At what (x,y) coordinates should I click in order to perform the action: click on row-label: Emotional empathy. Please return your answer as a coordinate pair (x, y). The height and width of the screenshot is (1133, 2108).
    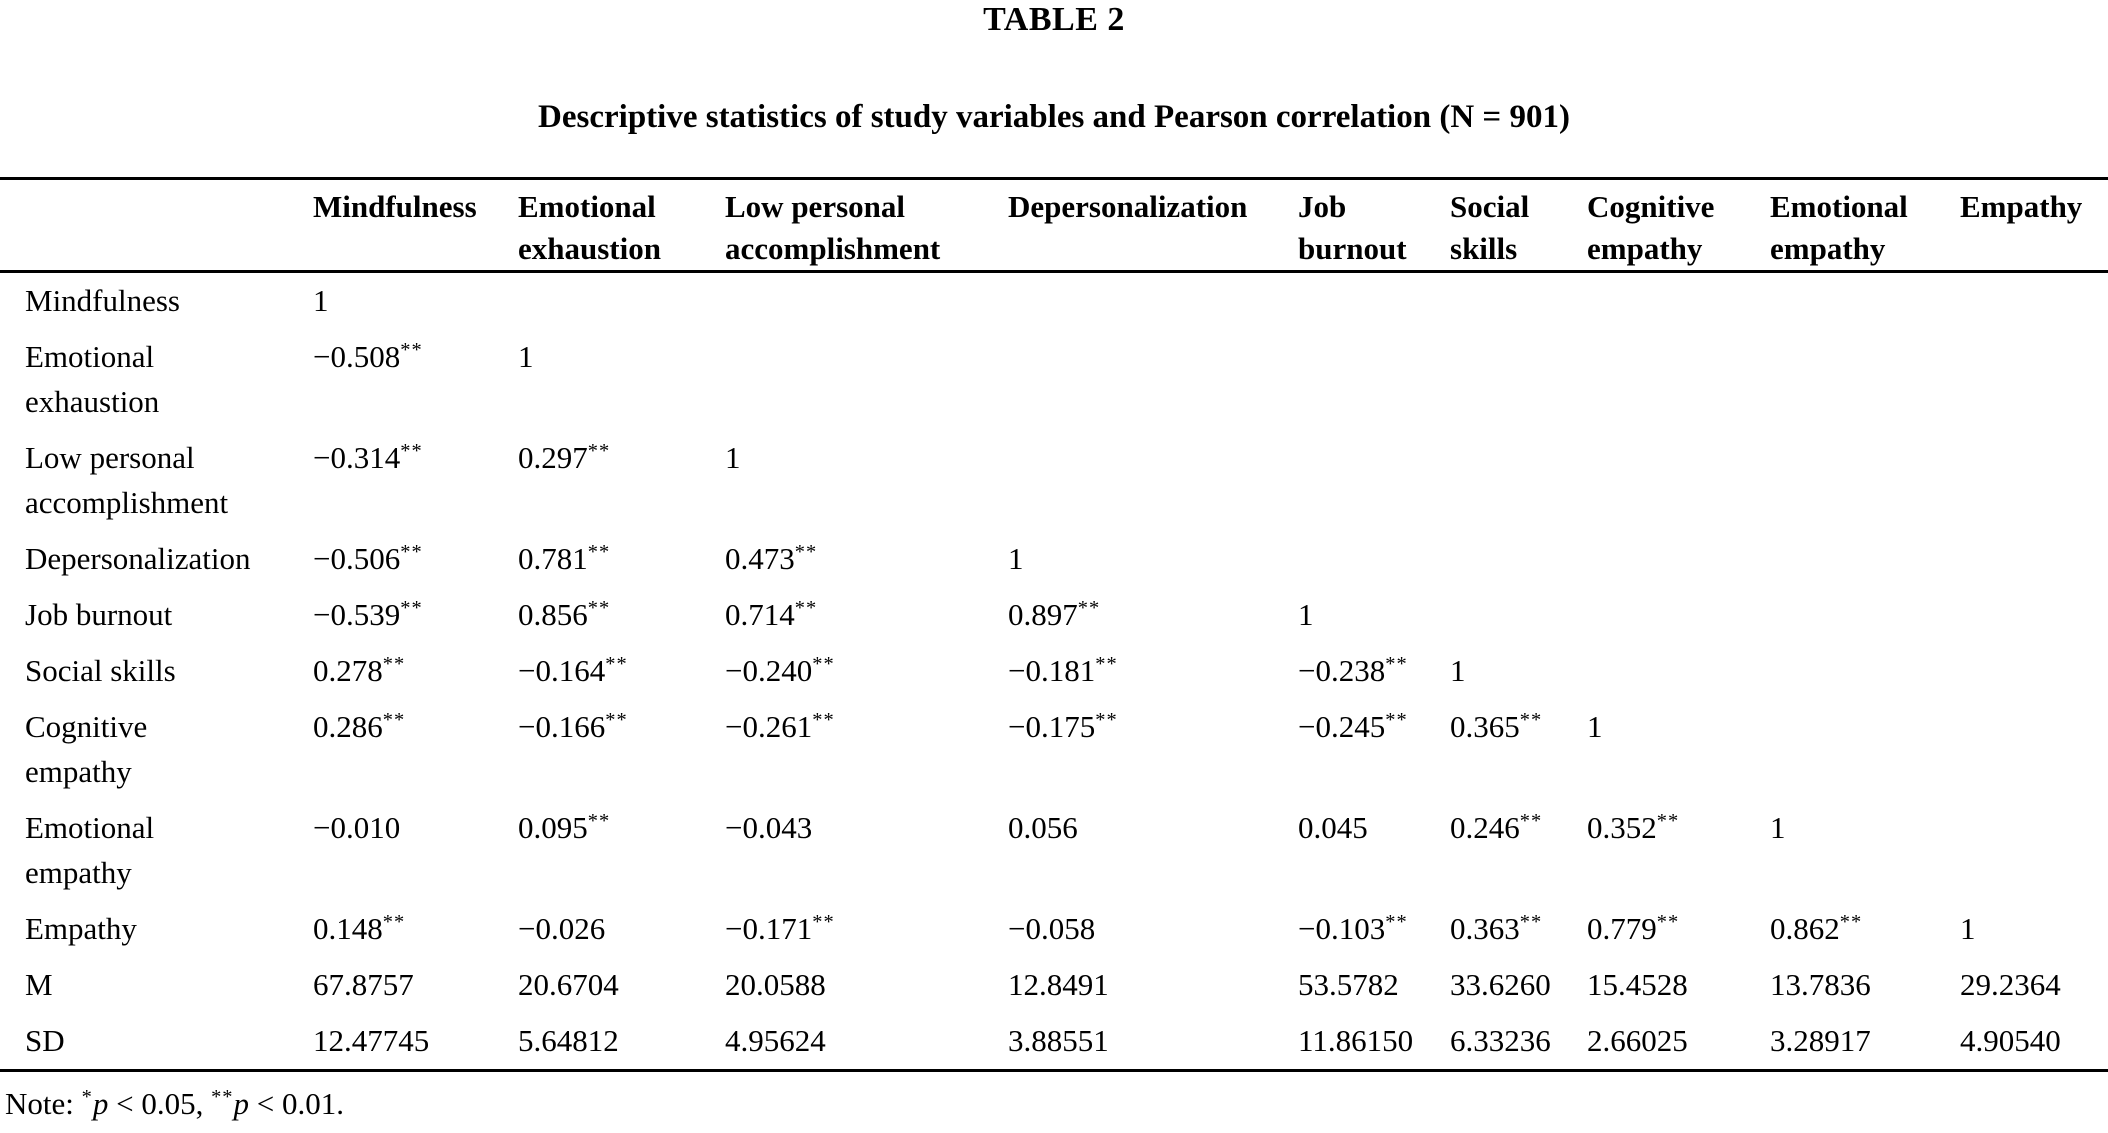
    Looking at the image, I should click on (90, 850).